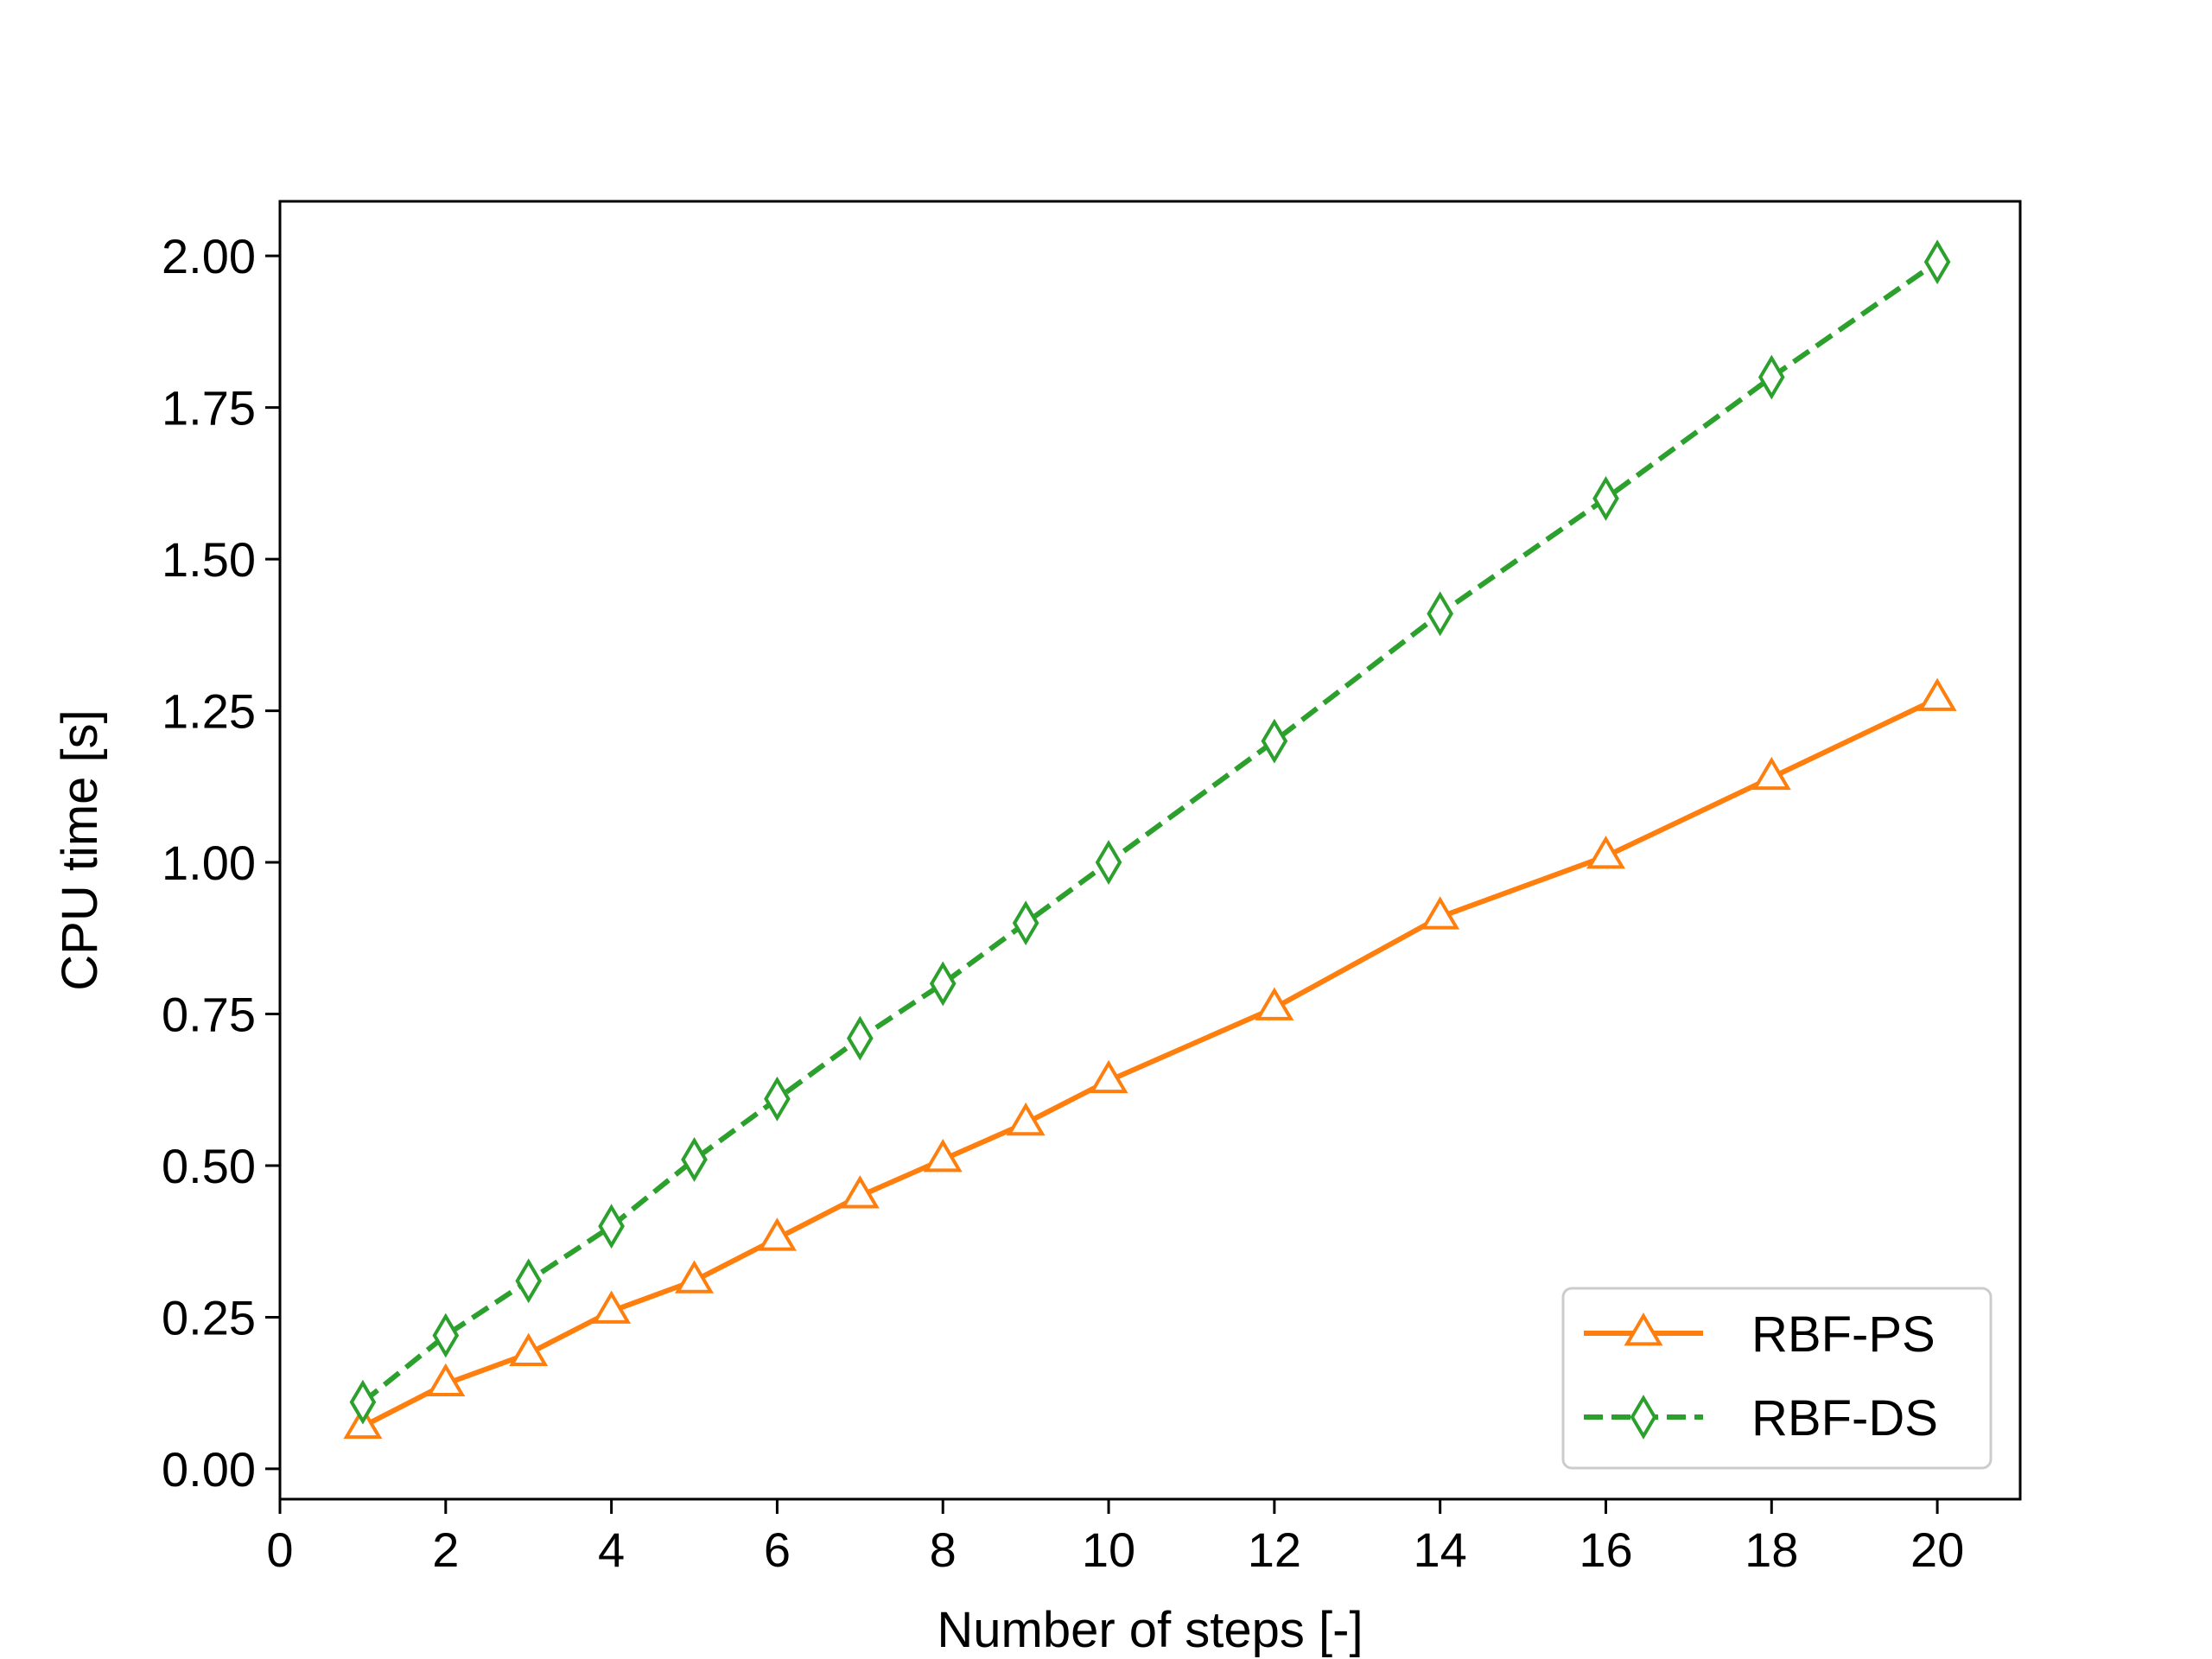  I want to click on x-tick-label: 8, so click(943, 1549).